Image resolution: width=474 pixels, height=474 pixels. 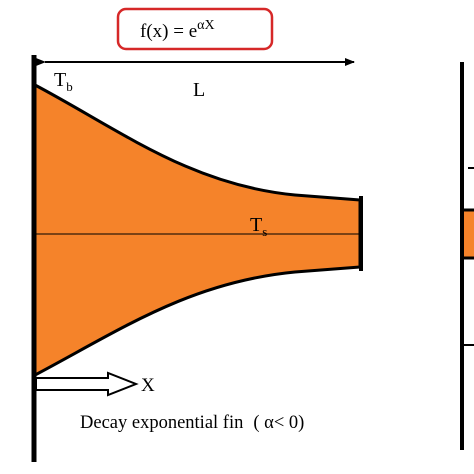 I want to click on adjacent-diagram-fragment, so click(x=467, y=256).